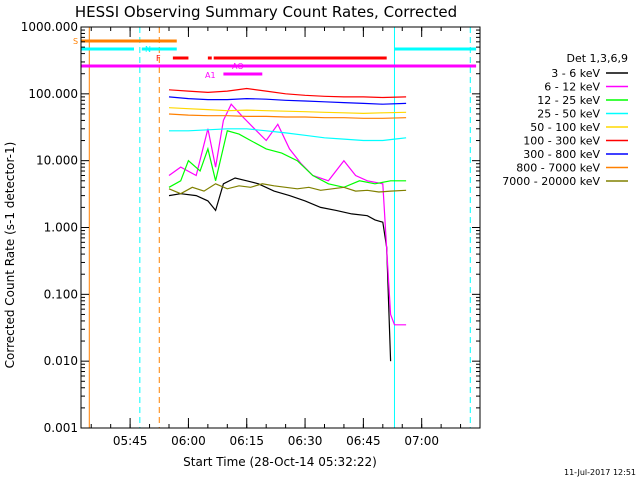  What do you see at coordinates (558, 168) in the screenshot?
I see `legend-label-7: 800 - 7000 keV` at bounding box center [558, 168].